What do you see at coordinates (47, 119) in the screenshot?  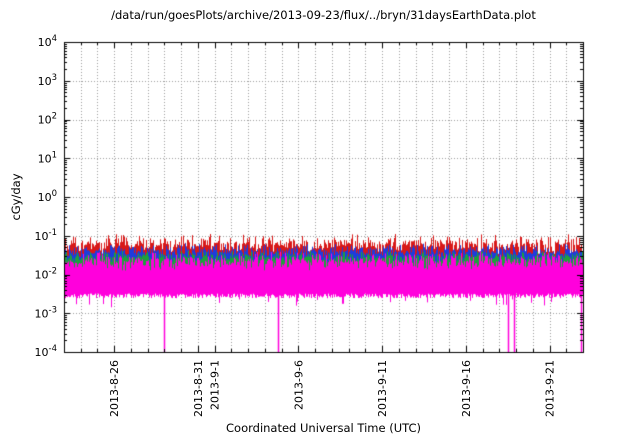 I see `y-tick-label: 10²` at bounding box center [47, 119].